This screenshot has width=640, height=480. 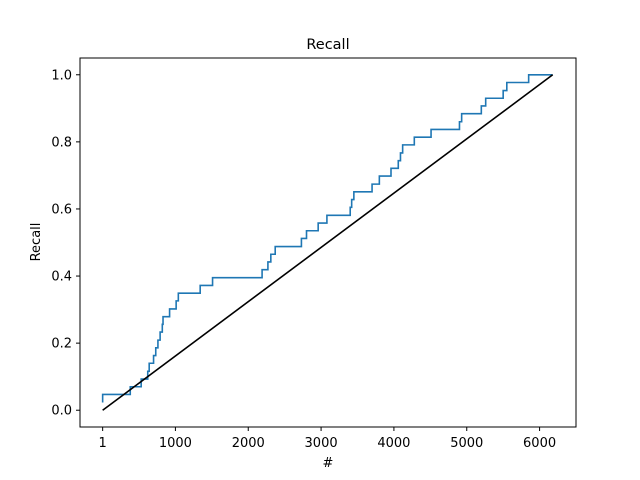 I want to click on x-tick-label: 3000, so click(x=321, y=443).